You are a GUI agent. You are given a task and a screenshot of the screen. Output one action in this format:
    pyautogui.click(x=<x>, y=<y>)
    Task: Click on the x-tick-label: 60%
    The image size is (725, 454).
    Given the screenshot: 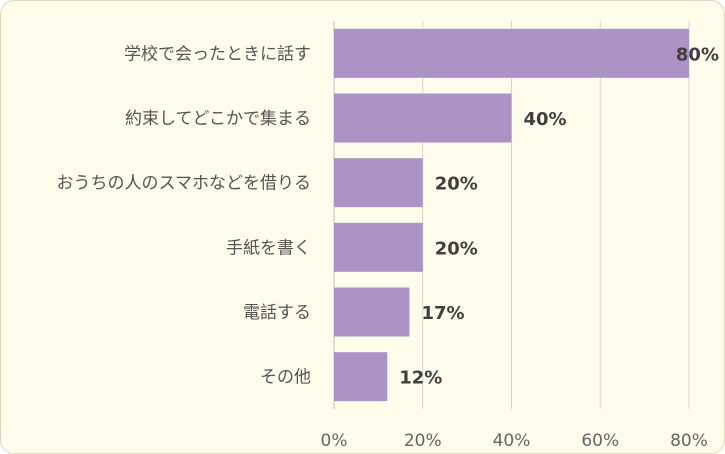 What is the action you would take?
    pyautogui.click(x=600, y=441)
    